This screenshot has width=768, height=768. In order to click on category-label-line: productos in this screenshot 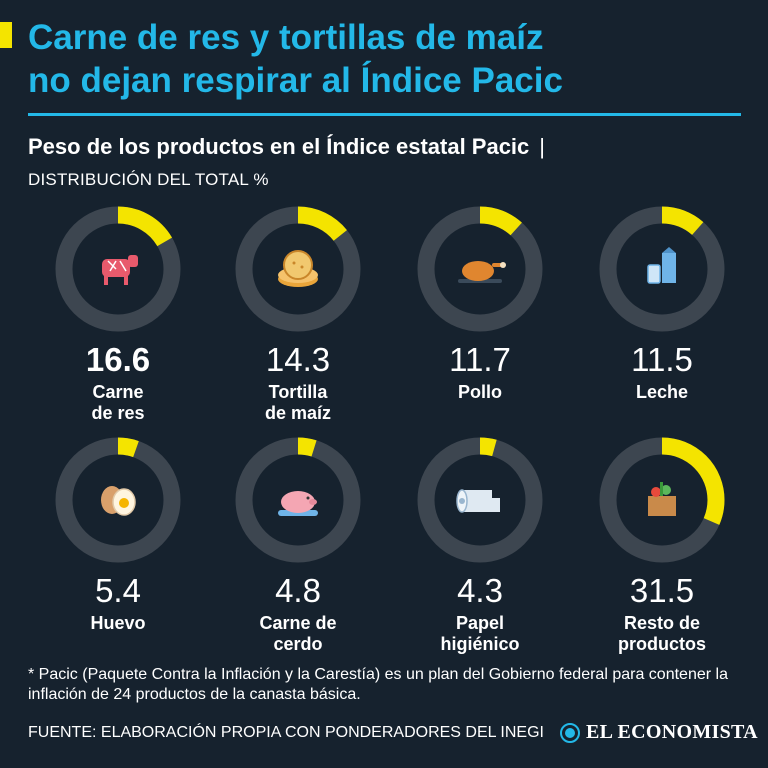, I will do `click(662, 644)`.